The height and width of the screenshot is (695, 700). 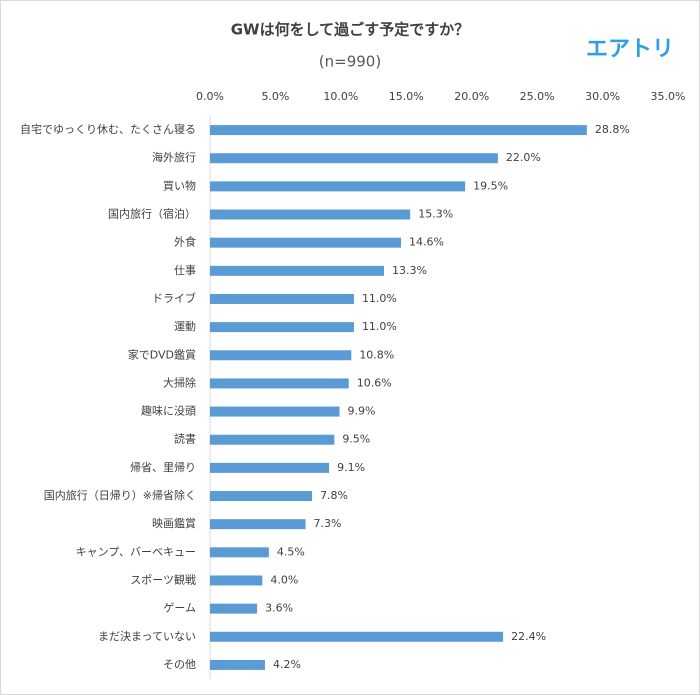 I want to click on y-tick-label: 外食, so click(x=185, y=242).